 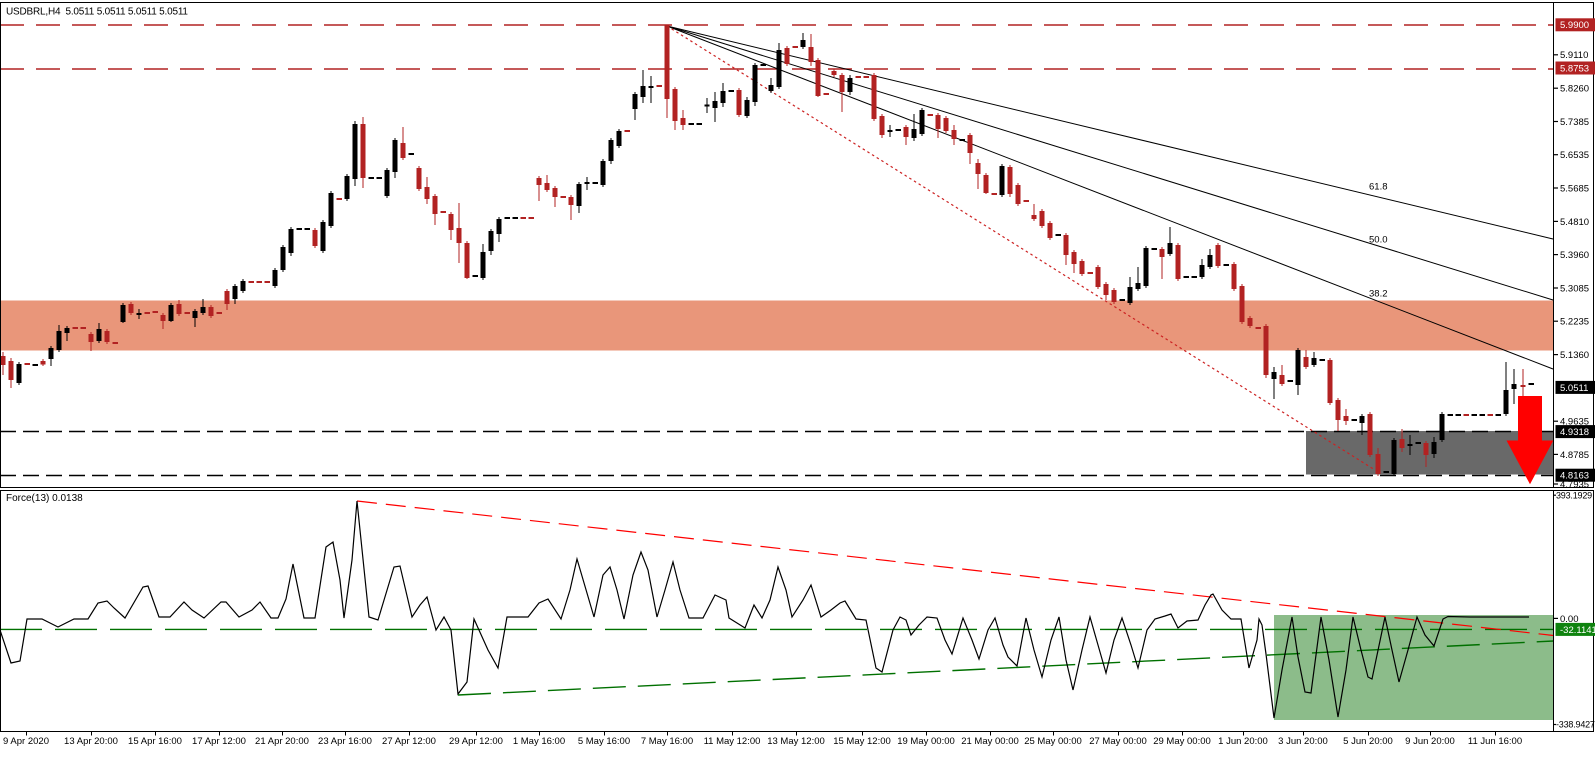 What do you see at coordinates (1574, 68) in the screenshot?
I see `svg-text: 5.8753` at bounding box center [1574, 68].